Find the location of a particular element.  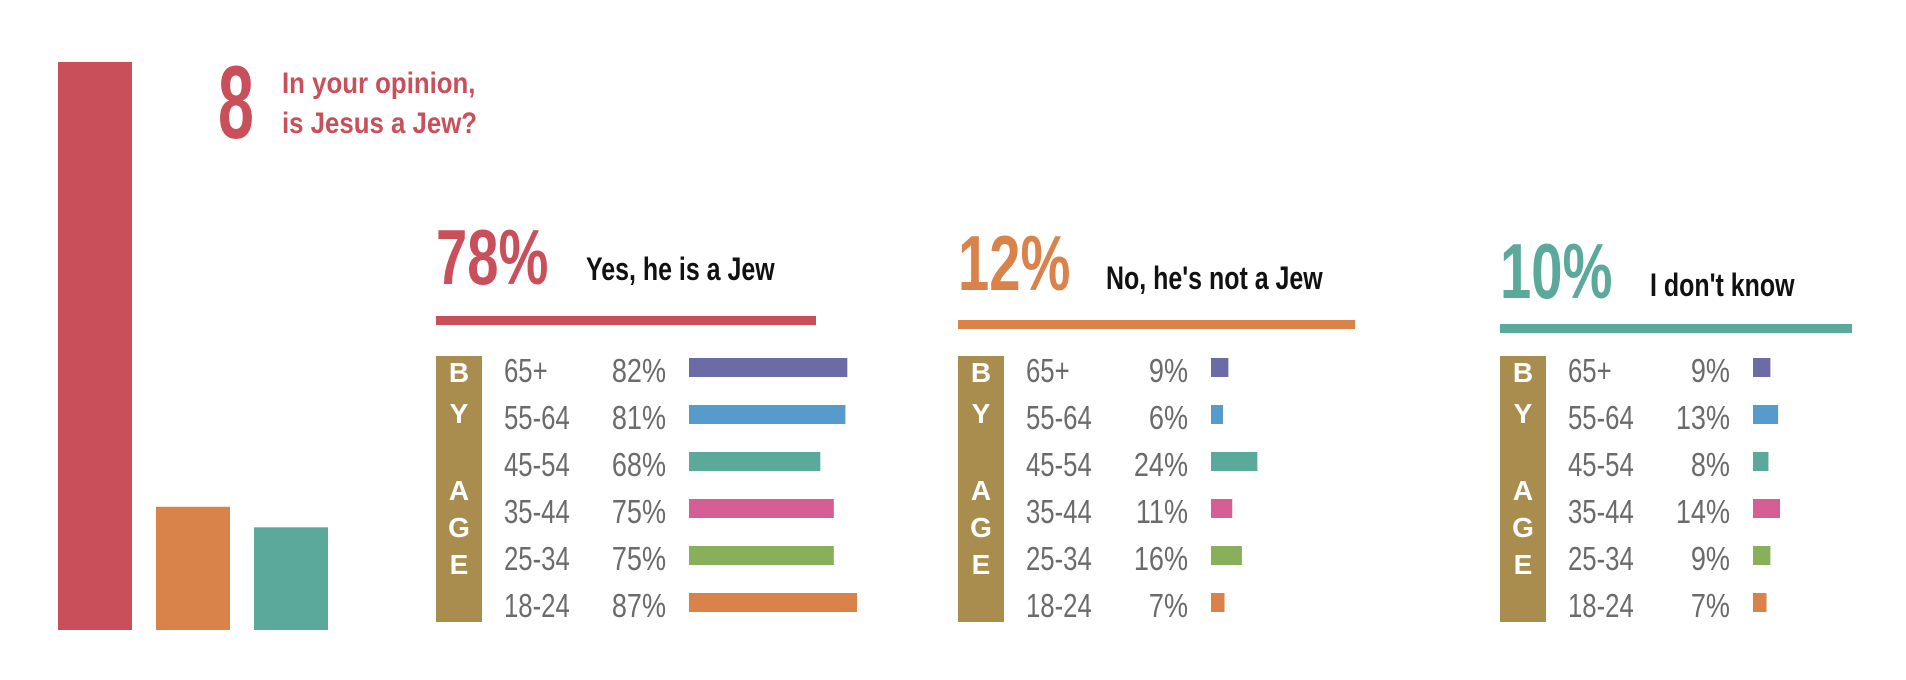

question-text: In your opinion, is Jesus a Jew? is located at coordinates (379, 104).